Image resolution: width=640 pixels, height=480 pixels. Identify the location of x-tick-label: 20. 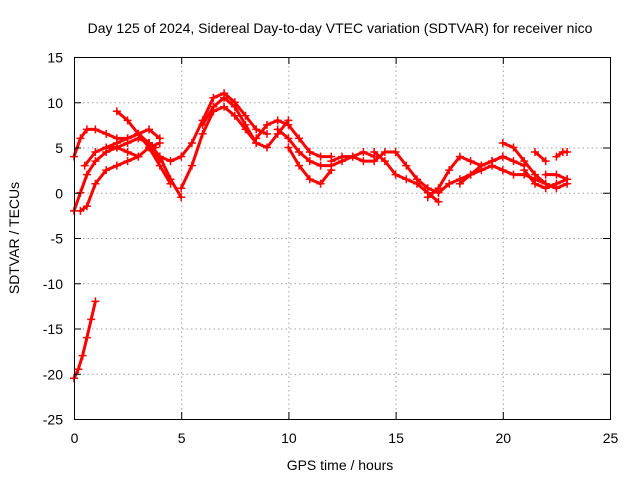
(504, 438).